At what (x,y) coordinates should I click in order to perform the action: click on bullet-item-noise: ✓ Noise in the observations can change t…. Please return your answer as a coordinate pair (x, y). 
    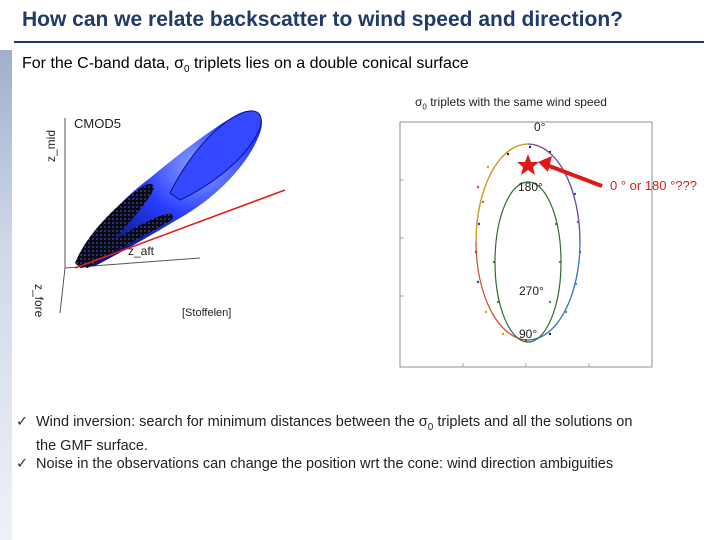
    Looking at the image, I should click on (366, 464).